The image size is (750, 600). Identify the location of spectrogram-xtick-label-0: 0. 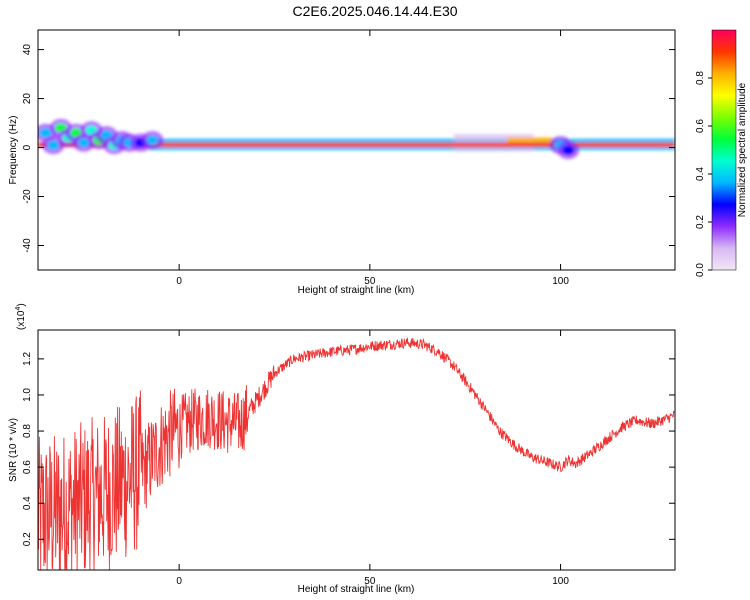
(179, 281).